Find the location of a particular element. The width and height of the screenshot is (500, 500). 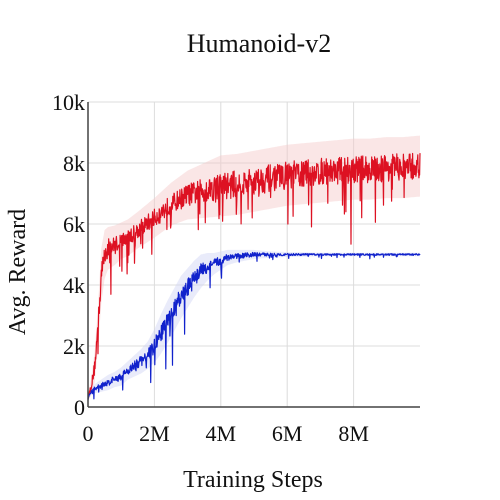

y-tick-label: 2k is located at coordinates (74, 346).